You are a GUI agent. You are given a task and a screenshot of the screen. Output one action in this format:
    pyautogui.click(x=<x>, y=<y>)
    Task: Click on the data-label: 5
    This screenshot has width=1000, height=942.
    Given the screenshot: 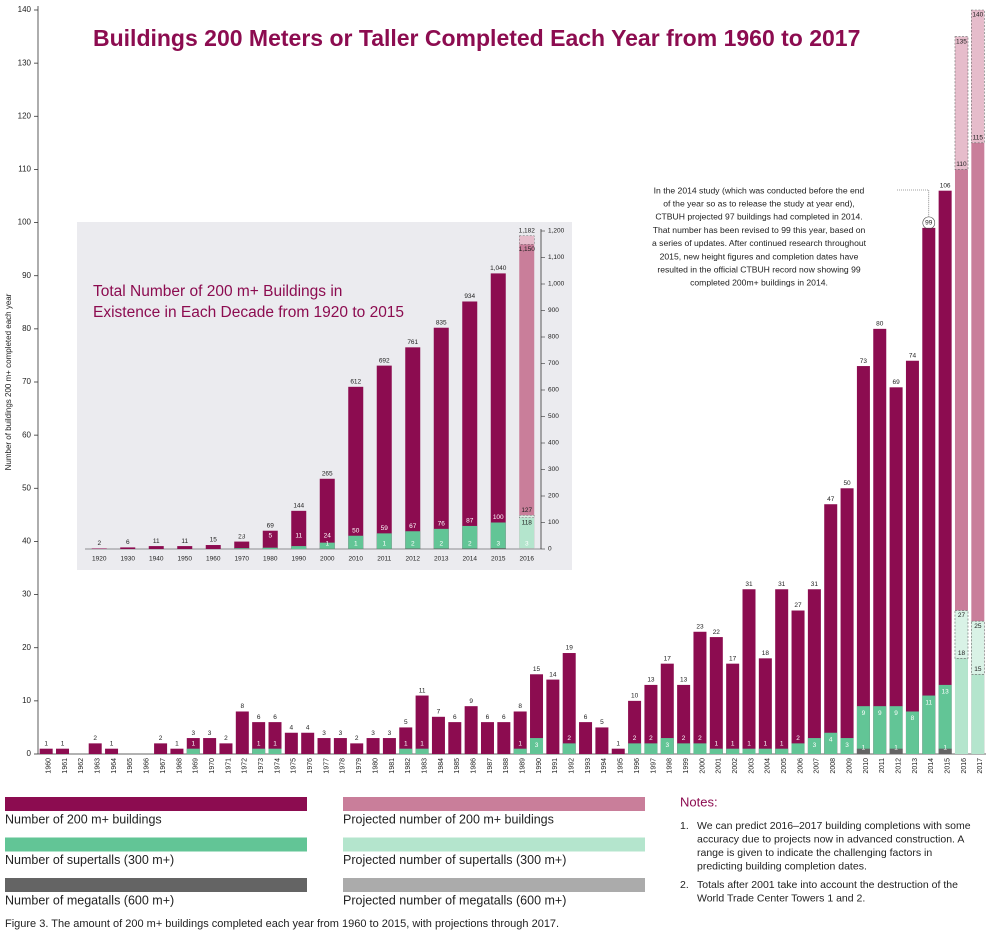 What is the action you would take?
    pyautogui.click(x=602, y=722)
    